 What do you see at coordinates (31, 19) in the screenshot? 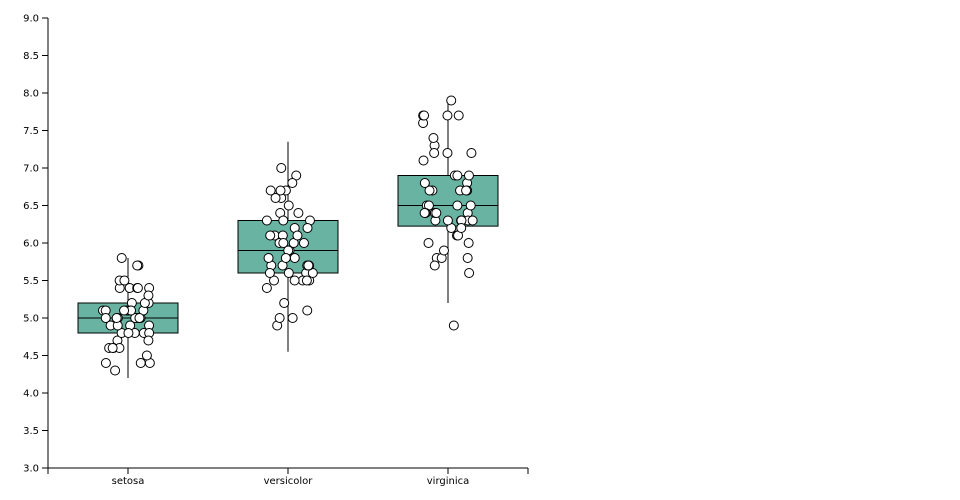
I see `y-tick-label: 9.0` at bounding box center [31, 19].